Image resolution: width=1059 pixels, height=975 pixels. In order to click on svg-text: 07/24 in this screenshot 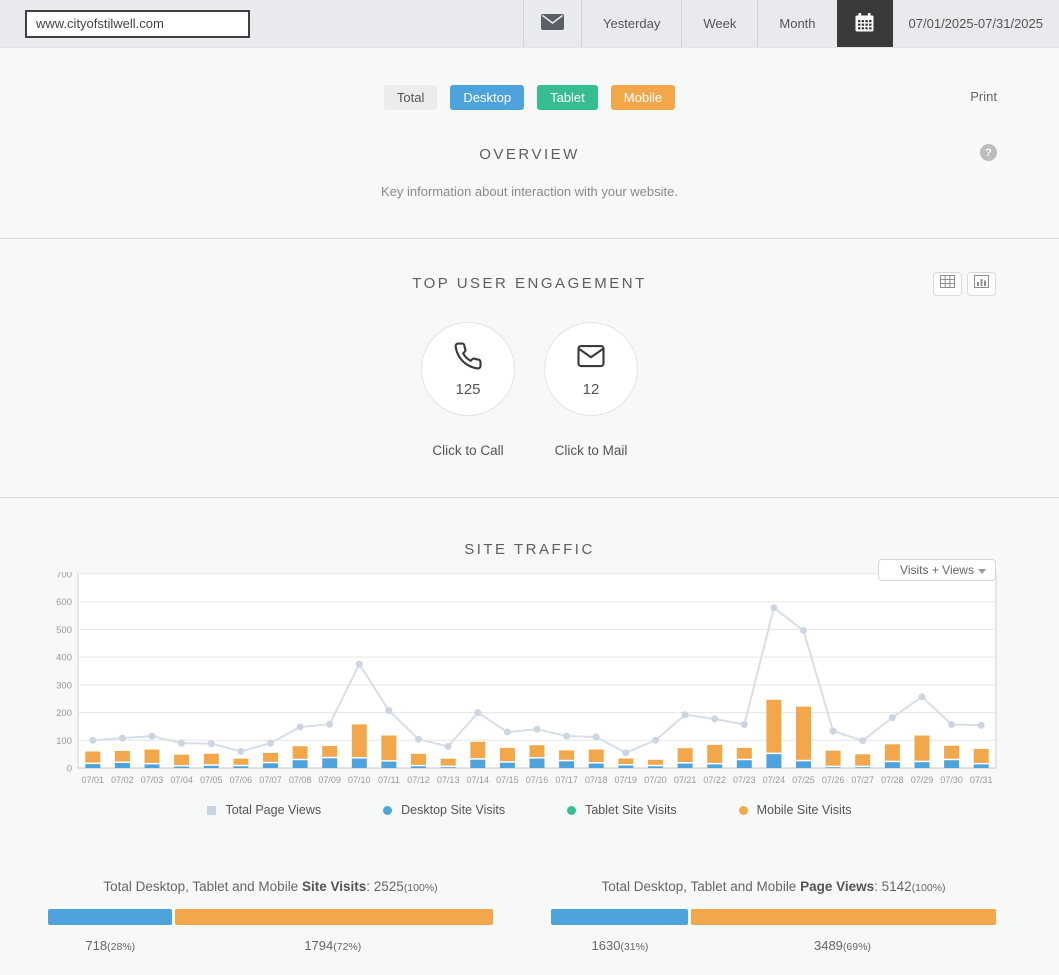, I will do `click(774, 780)`.